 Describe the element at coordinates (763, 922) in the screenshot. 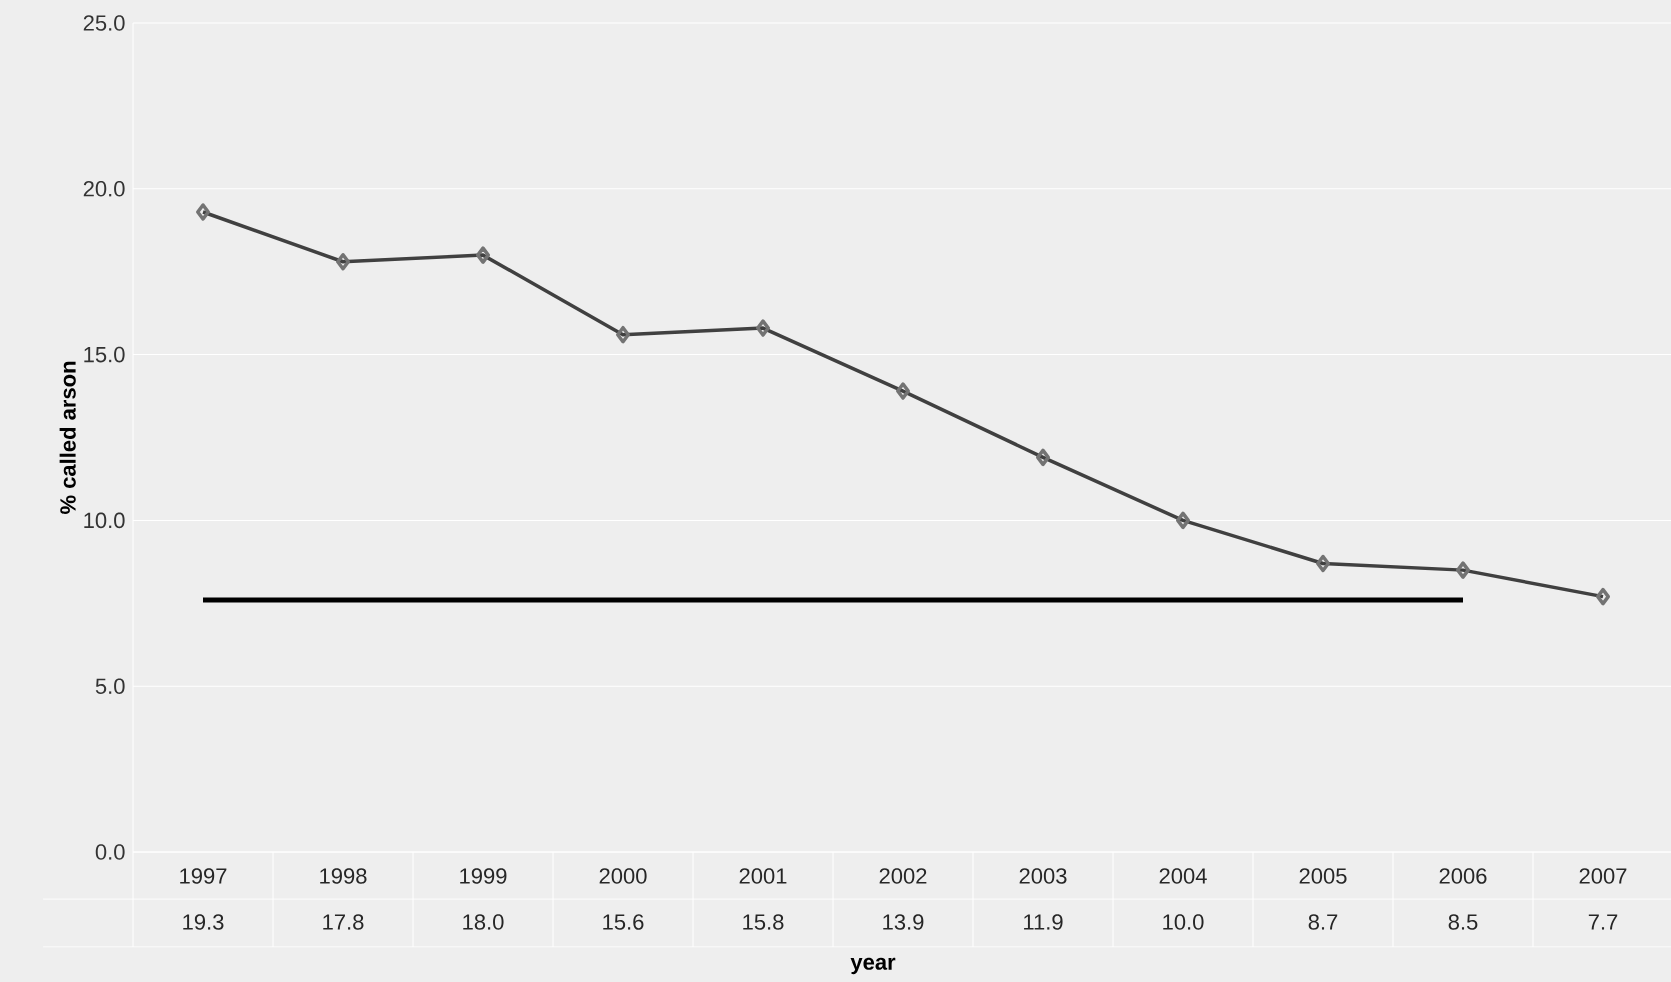

I see `data-label: 15.8` at that location.